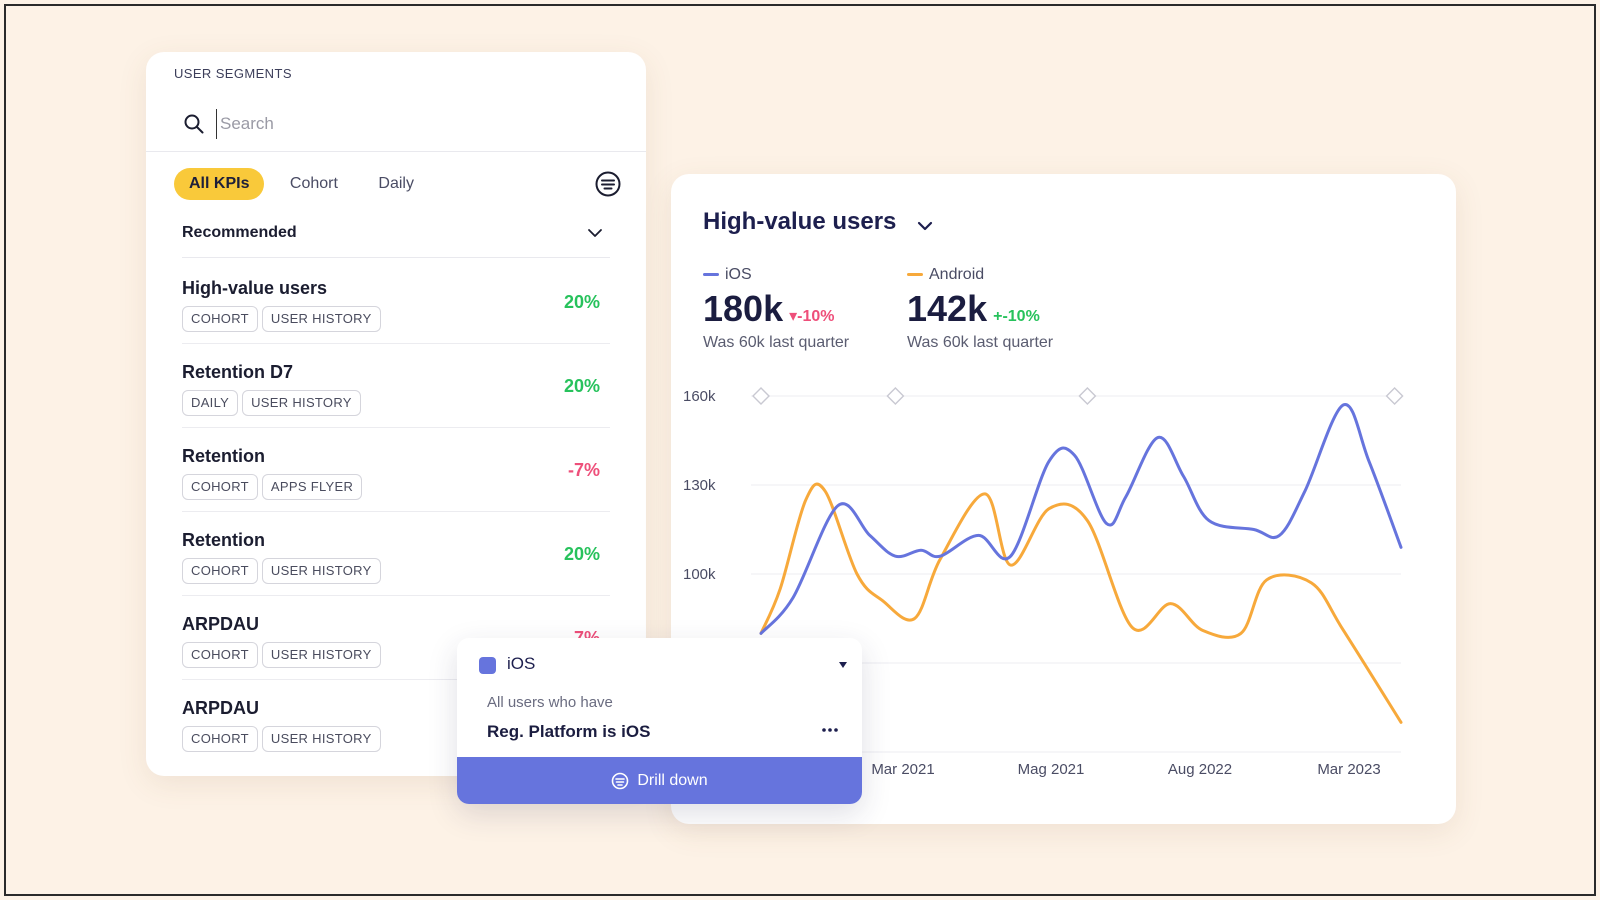 This screenshot has width=1600, height=900. I want to click on tab-daily: Daily, so click(396, 183).